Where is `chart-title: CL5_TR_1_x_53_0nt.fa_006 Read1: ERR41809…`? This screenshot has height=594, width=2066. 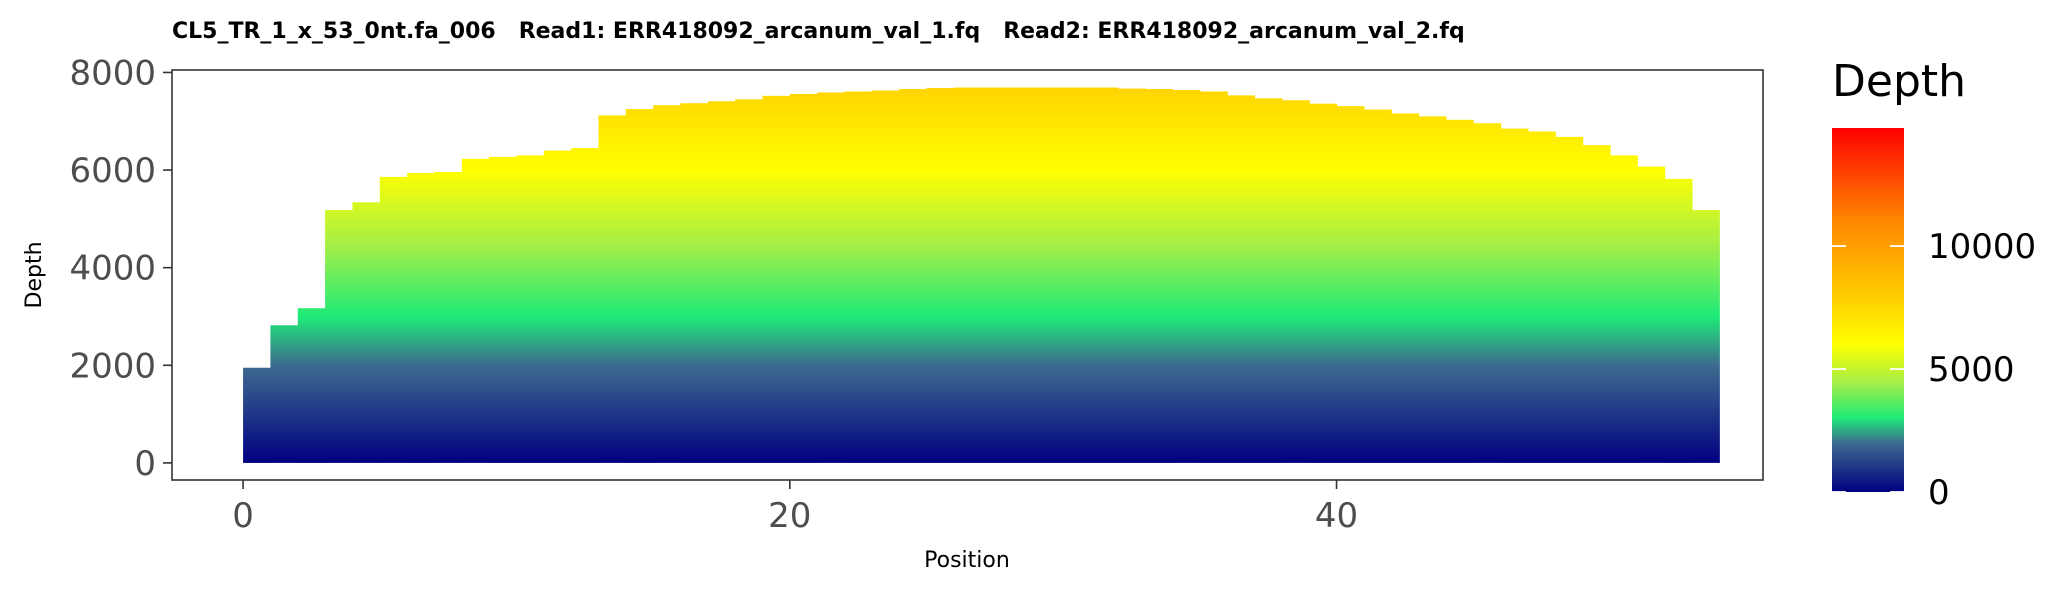 chart-title: CL5_TR_1_x_53_0nt.fa_006 Read1: ERR41809… is located at coordinates (818, 31).